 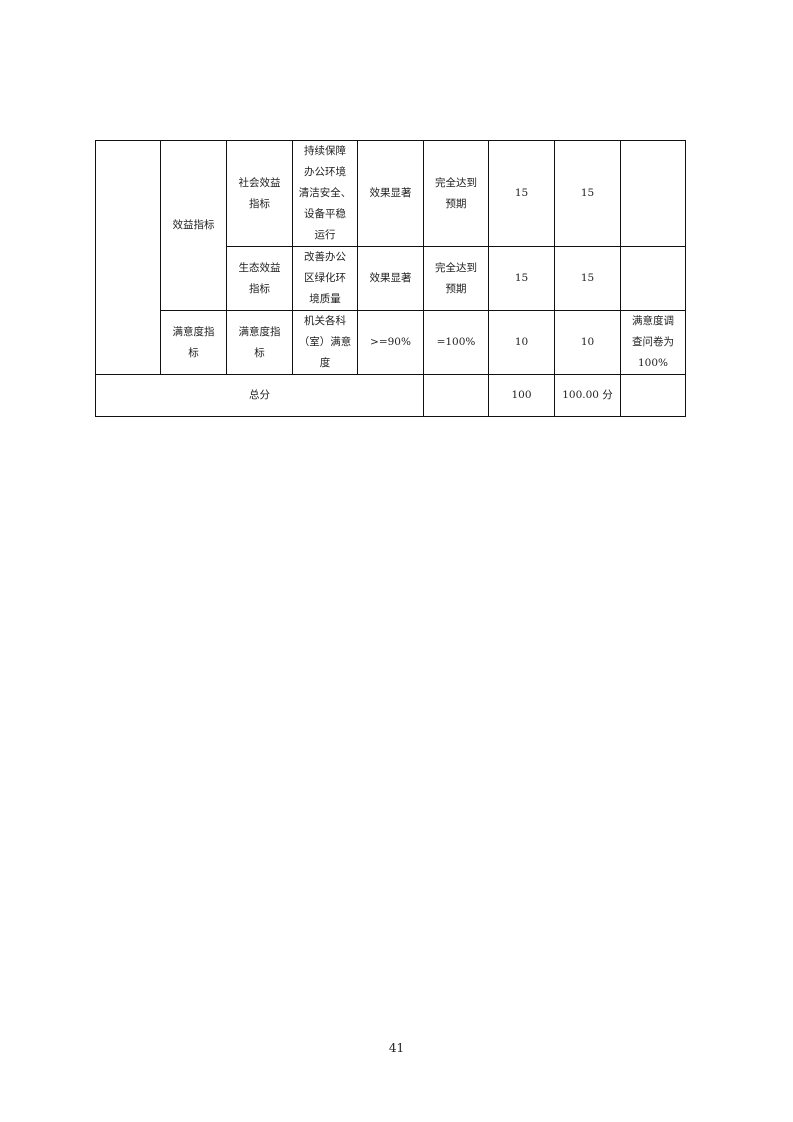 What do you see at coordinates (325, 342) in the screenshot?
I see `table-cell: 机关各科 （室）满意 度` at bounding box center [325, 342].